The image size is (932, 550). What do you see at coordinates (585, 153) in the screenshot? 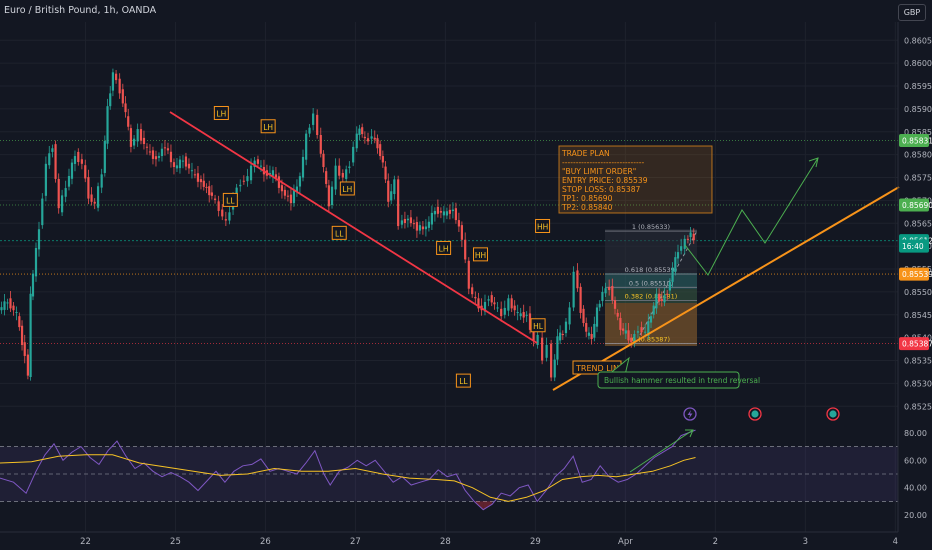
I see `trade-plan-line: TRADE PLAN` at bounding box center [585, 153].